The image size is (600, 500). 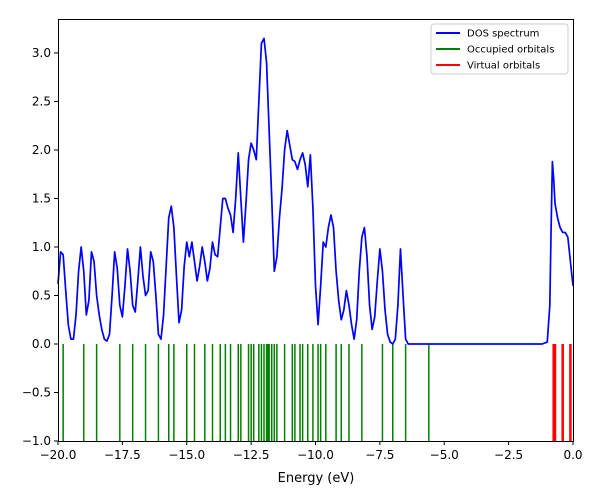 I want to click on x-tick-label: −15.0, so click(x=186, y=455).